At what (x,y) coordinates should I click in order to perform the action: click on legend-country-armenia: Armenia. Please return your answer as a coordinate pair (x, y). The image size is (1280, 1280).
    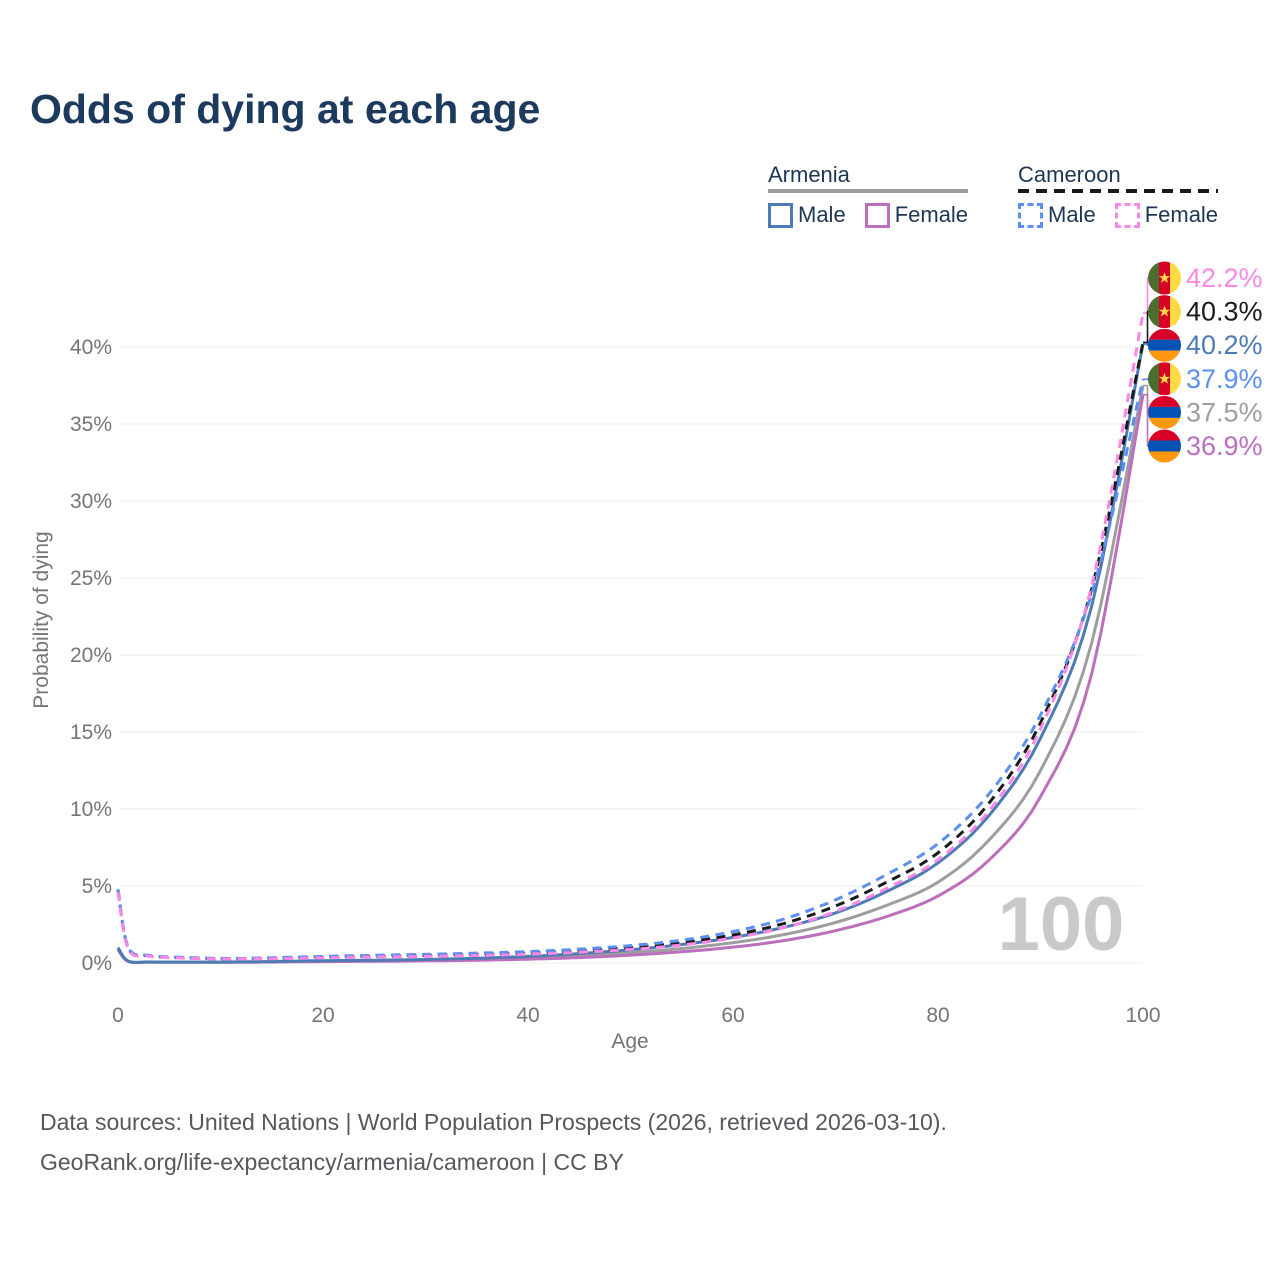
    Looking at the image, I should click on (809, 174).